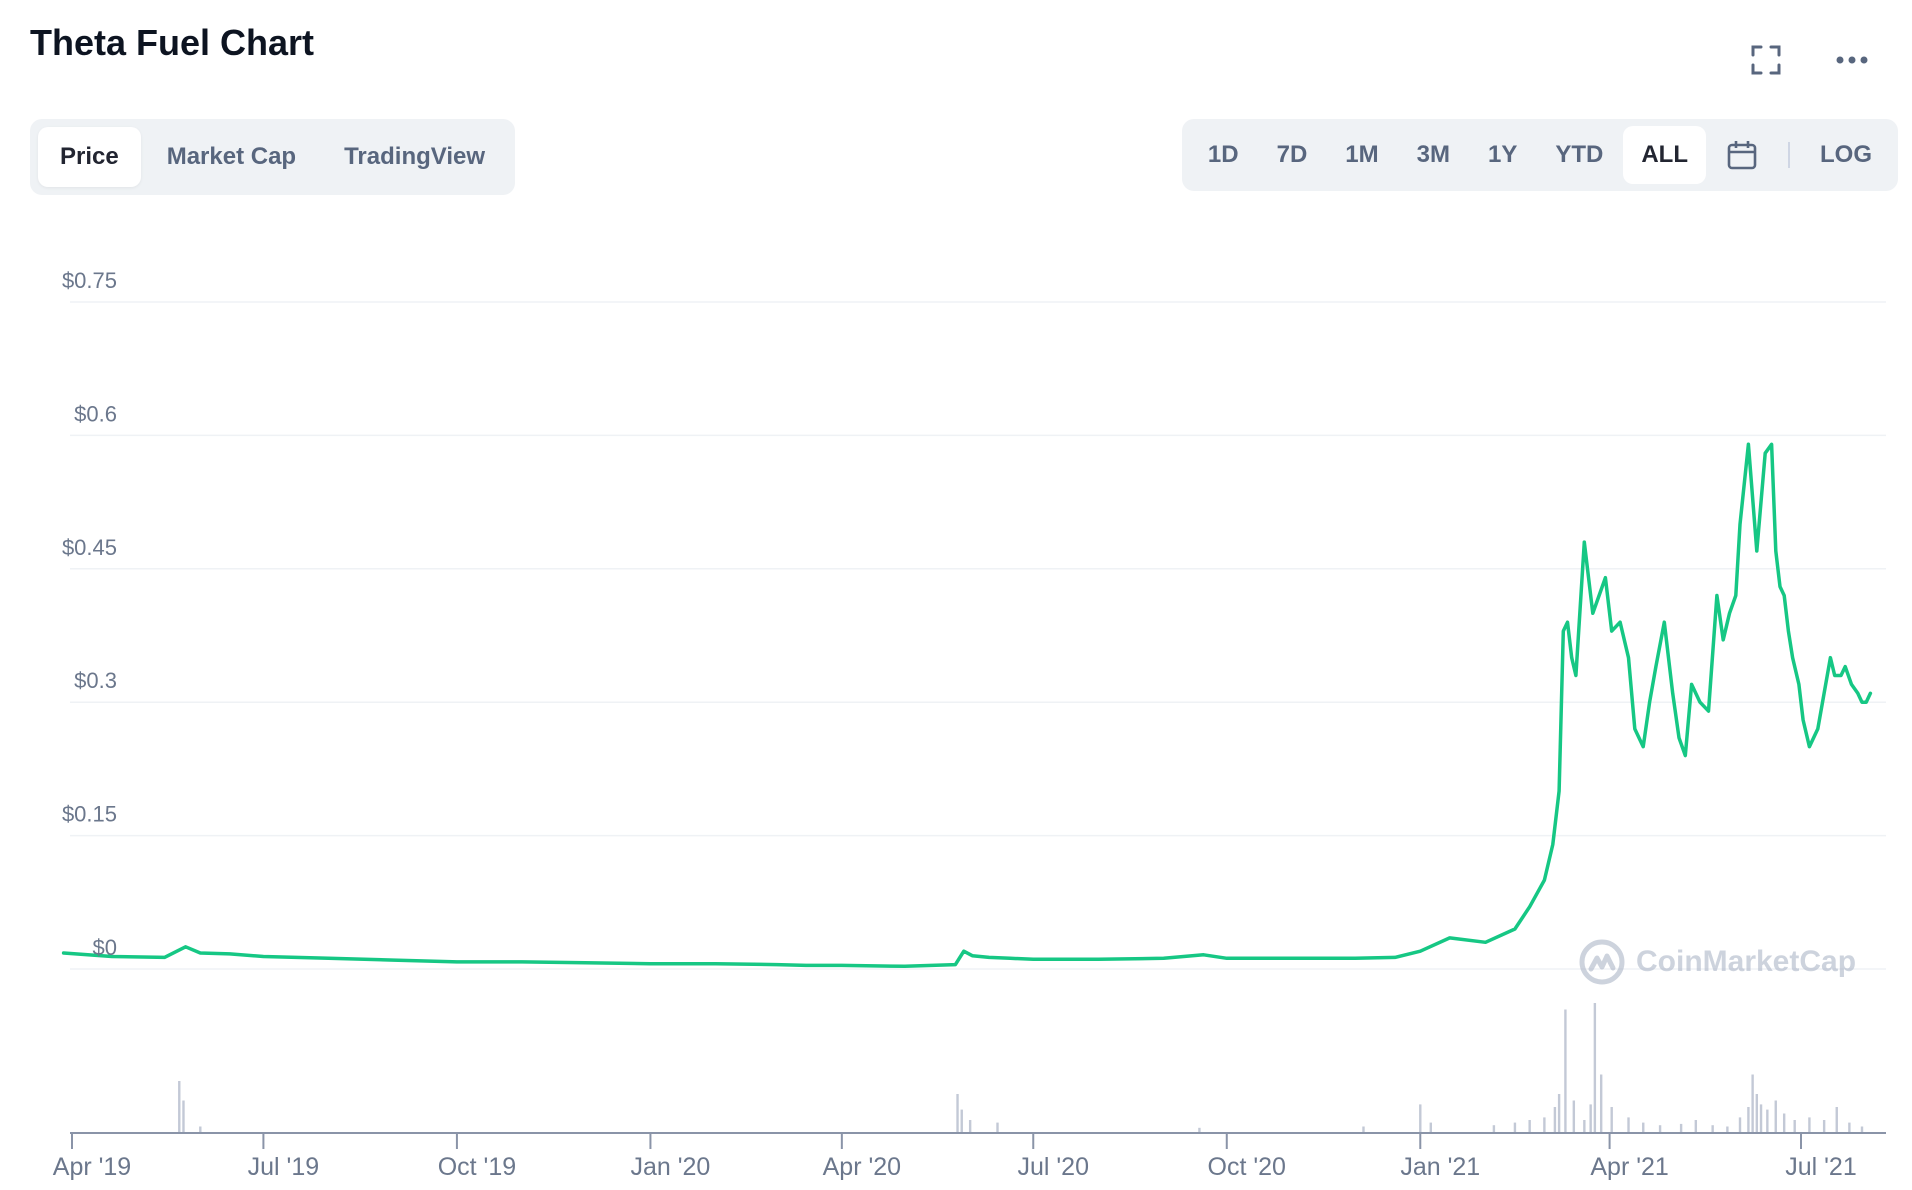 The image size is (1912, 1190). I want to click on calendar-icon, so click(1742, 155).